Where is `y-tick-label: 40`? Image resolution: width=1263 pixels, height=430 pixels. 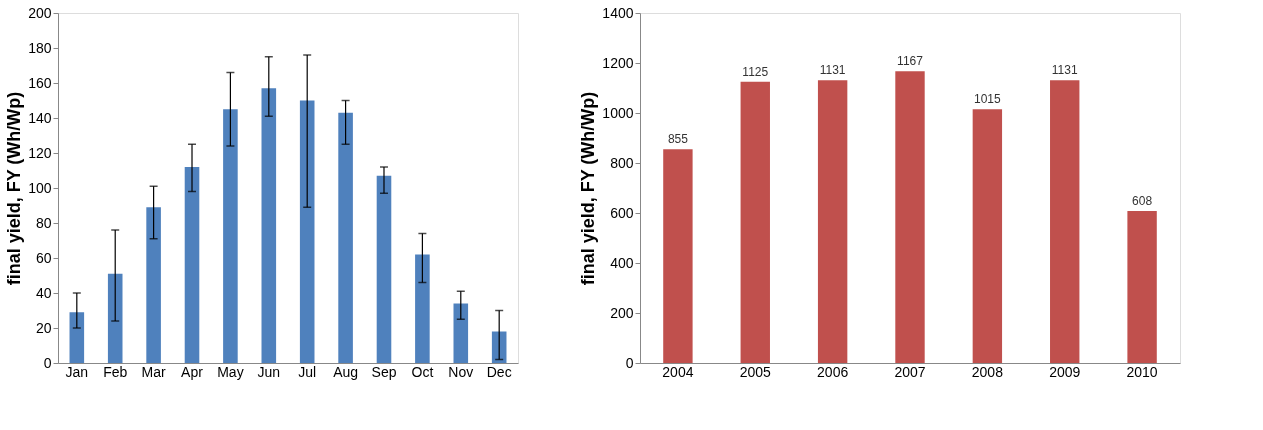
y-tick-label: 40 is located at coordinates (43, 292).